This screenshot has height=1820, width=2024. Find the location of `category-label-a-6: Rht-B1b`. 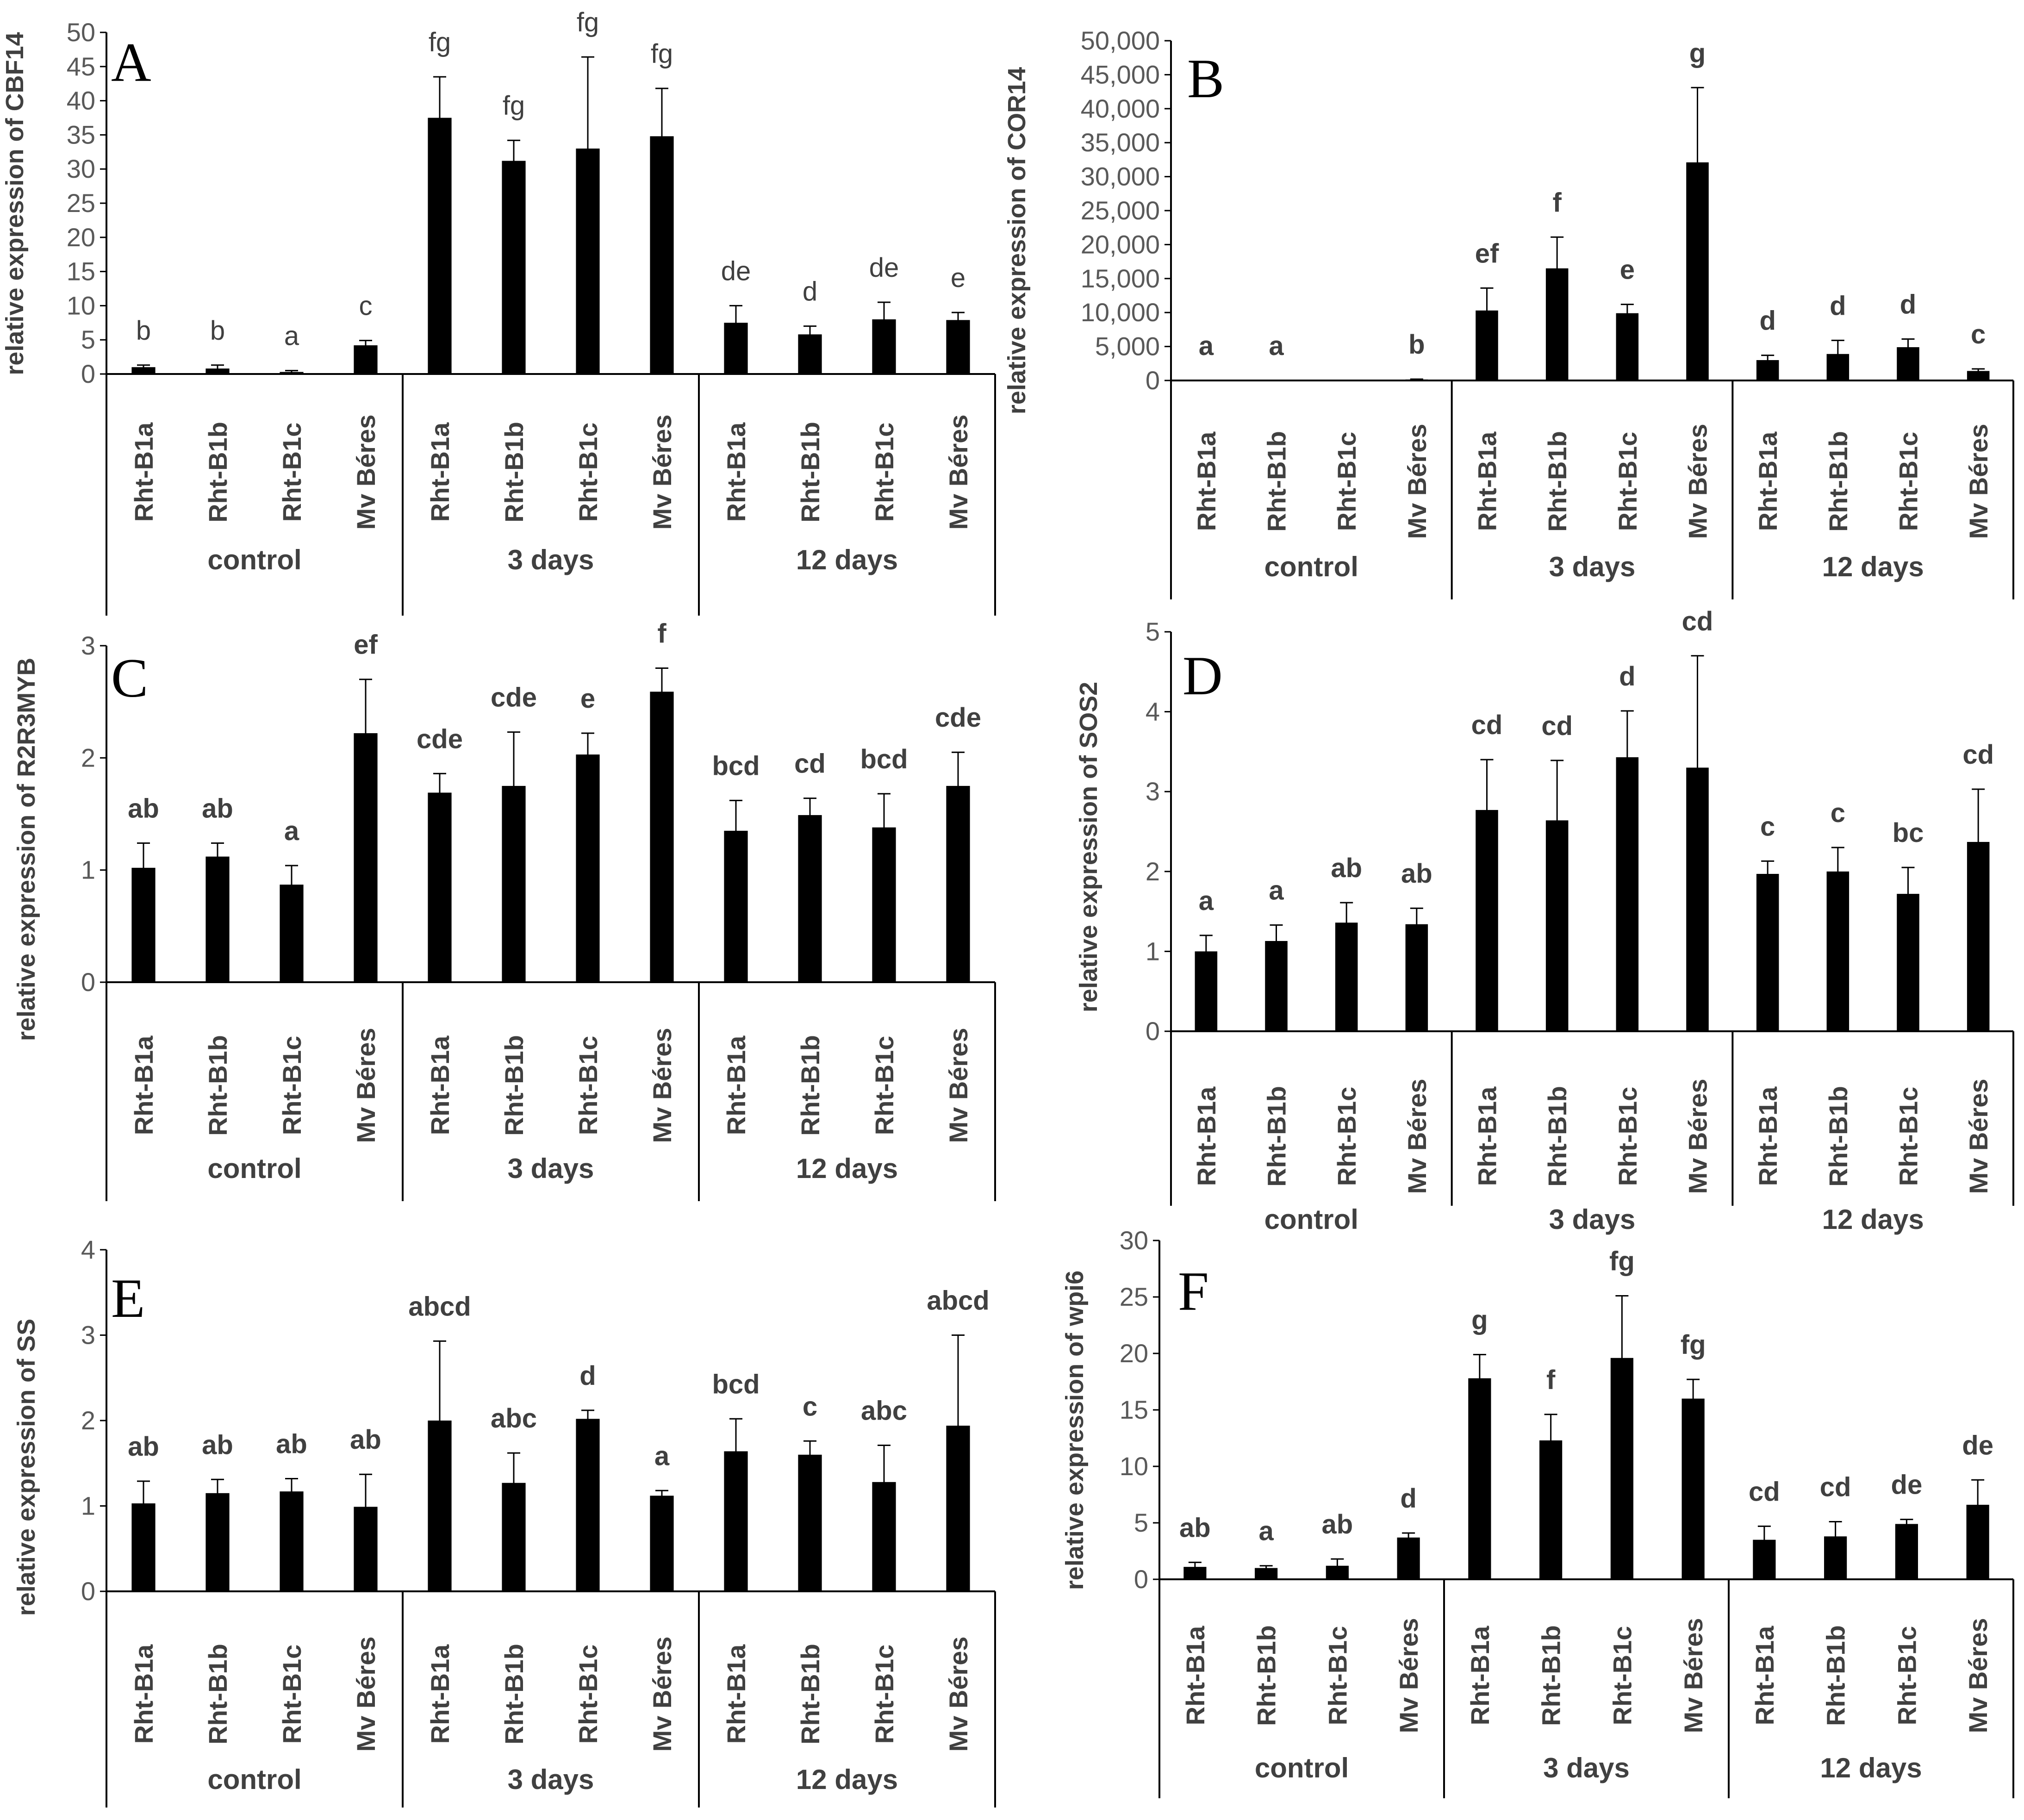

category-label-a-6: Rht-B1b is located at coordinates (514, 472).